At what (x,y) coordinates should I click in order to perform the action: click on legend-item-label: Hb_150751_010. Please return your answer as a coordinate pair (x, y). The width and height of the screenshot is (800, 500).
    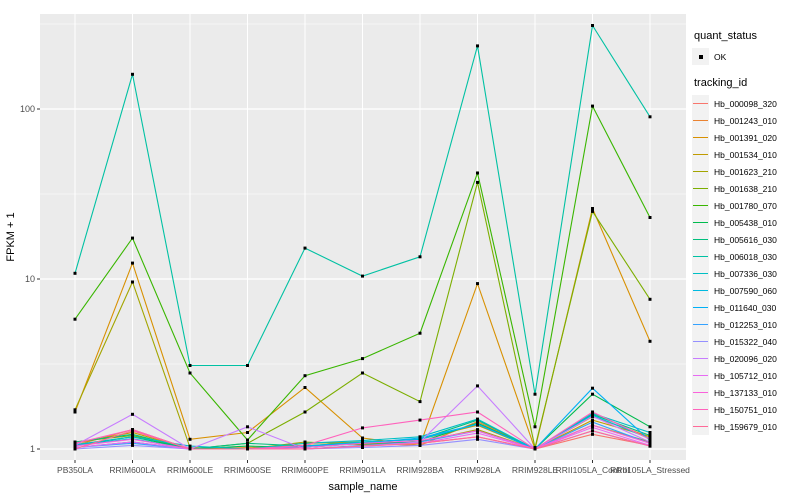
    Looking at the image, I should click on (745, 409).